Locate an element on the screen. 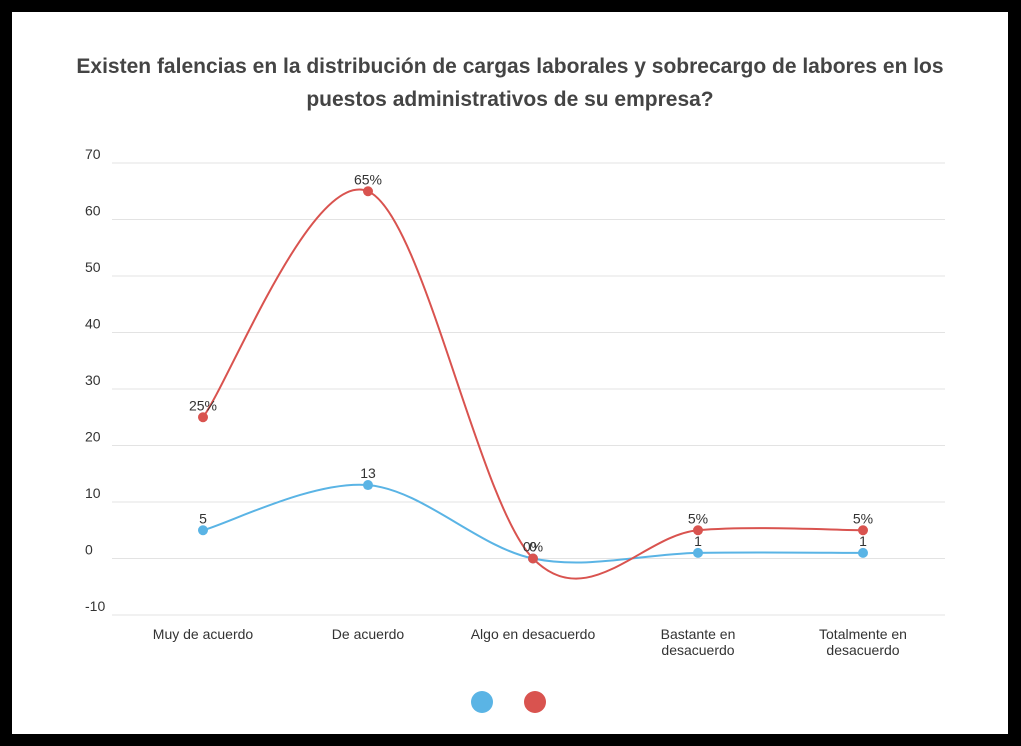  data-label: 25% is located at coordinates (203, 405).